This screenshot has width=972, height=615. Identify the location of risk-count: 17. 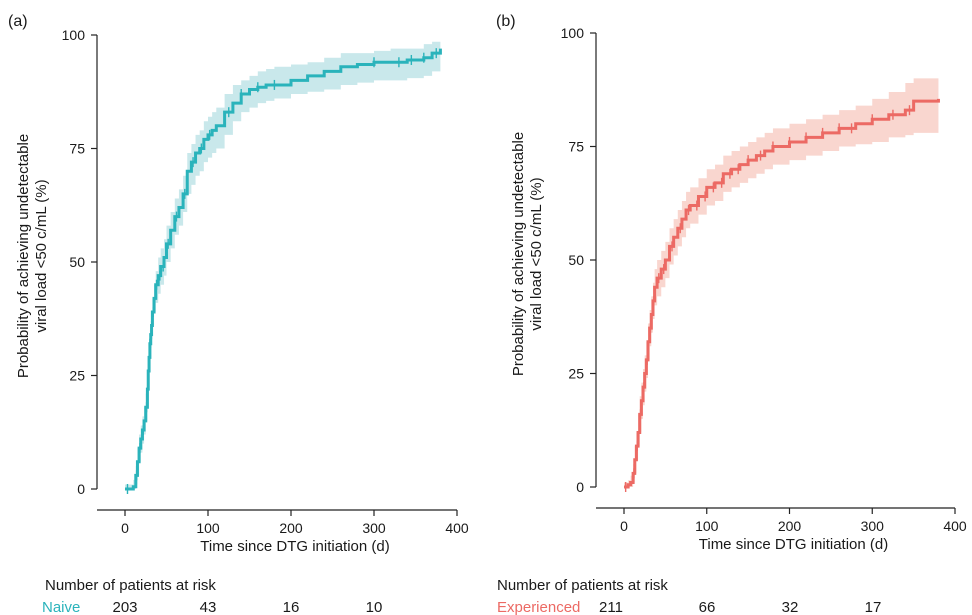
(873, 607).